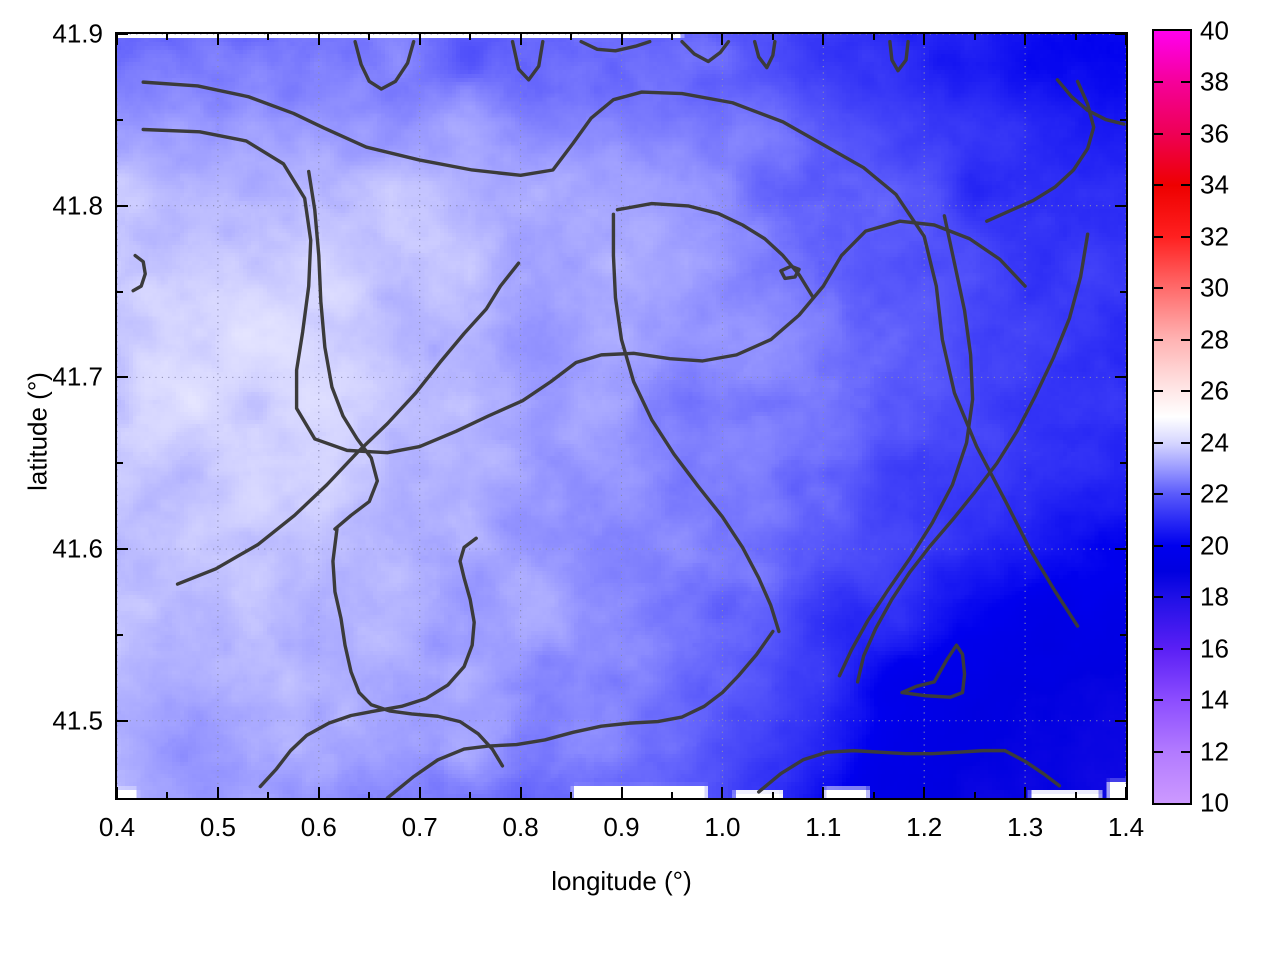 The height and width of the screenshot is (960, 1280). Describe the element at coordinates (77, 376) in the screenshot. I see `y-axis-tick-label: 41.7` at that location.